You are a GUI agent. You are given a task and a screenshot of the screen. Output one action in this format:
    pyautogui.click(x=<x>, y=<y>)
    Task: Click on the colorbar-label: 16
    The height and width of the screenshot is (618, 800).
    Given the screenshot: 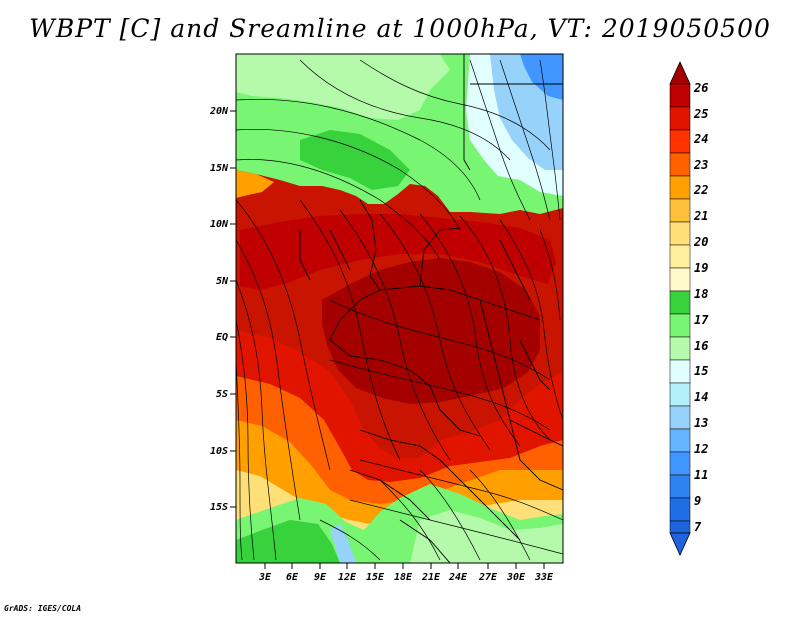 What is the action you would take?
    pyautogui.click(x=701, y=346)
    